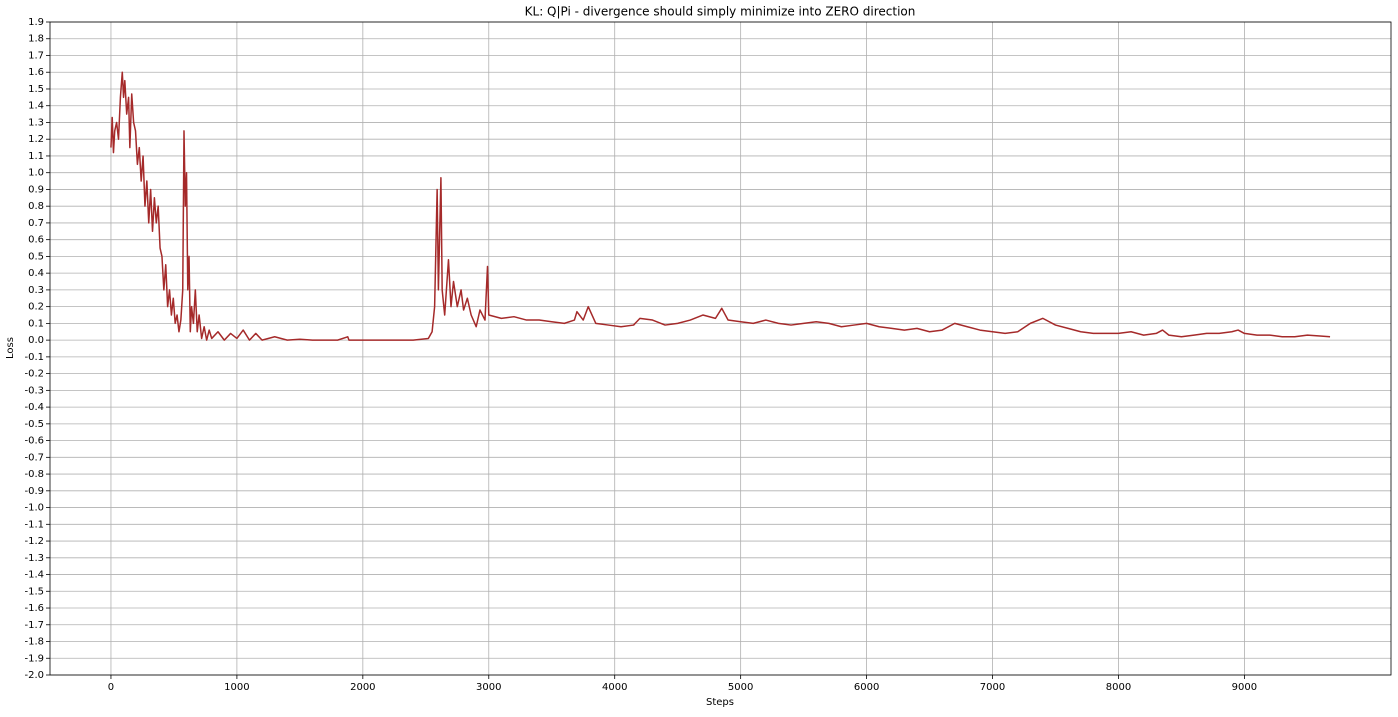 The width and height of the screenshot is (1398, 717). What do you see at coordinates (36, 39) in the screenshot?
I see `y-tick-label: 1.8` at bounding box center [36, 39].